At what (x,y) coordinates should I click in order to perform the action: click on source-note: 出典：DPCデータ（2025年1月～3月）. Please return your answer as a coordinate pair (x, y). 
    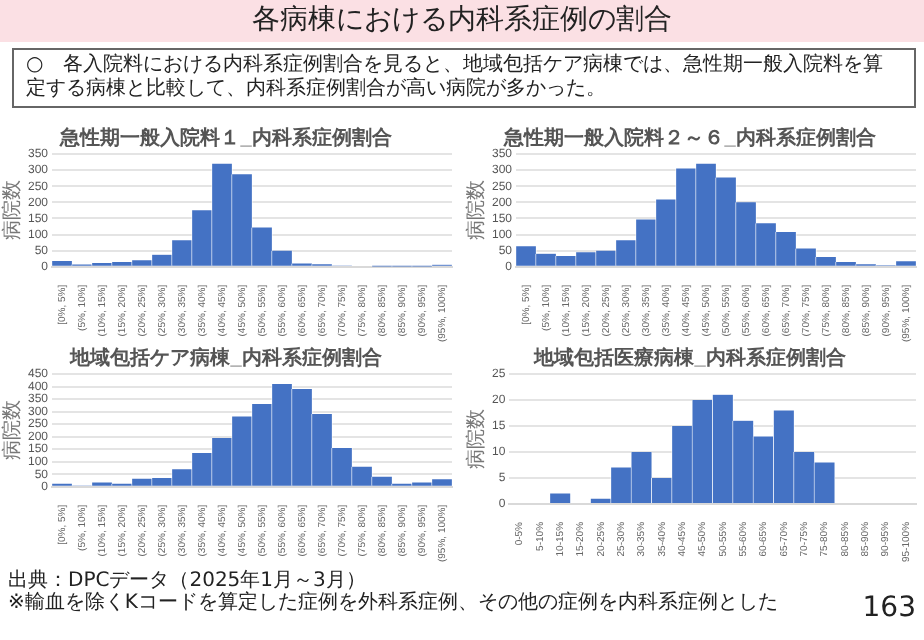
    Looking at the image, I should click on (187, 579).